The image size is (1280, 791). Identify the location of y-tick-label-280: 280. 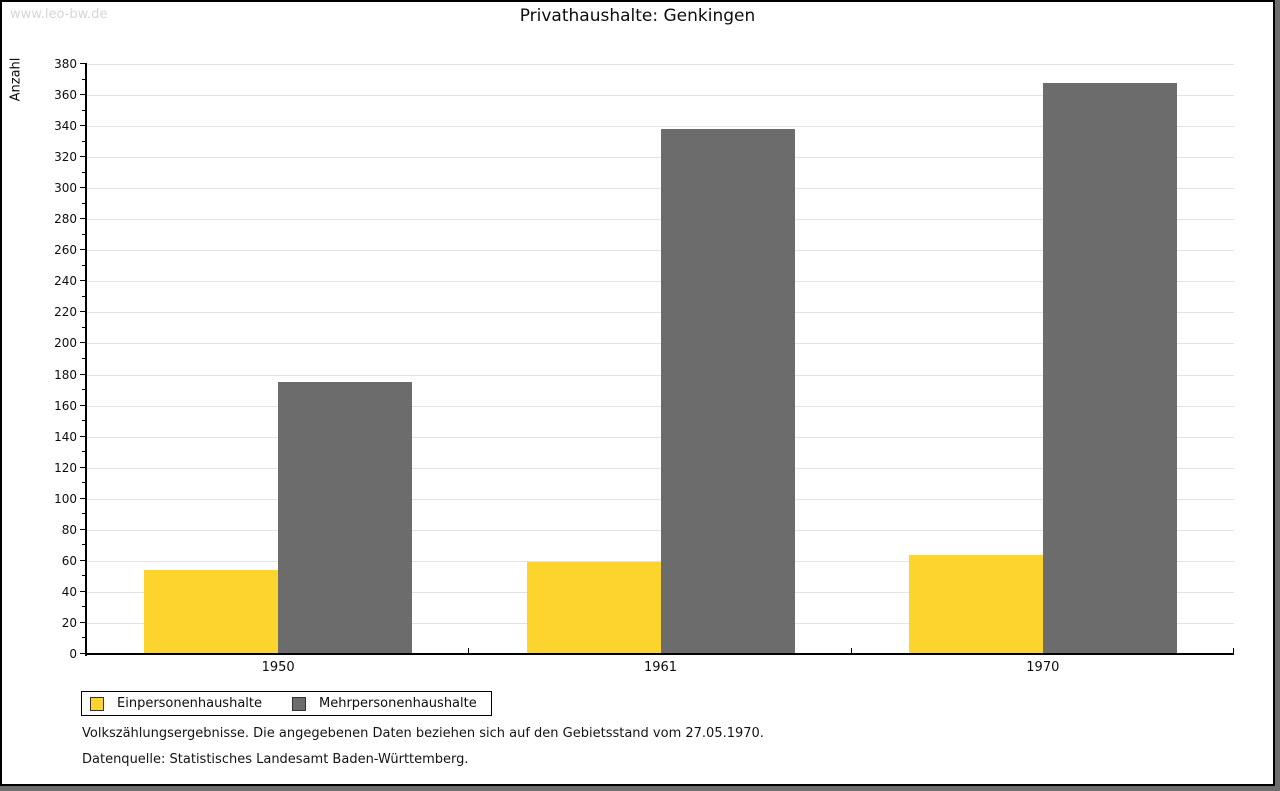
(65, 219).